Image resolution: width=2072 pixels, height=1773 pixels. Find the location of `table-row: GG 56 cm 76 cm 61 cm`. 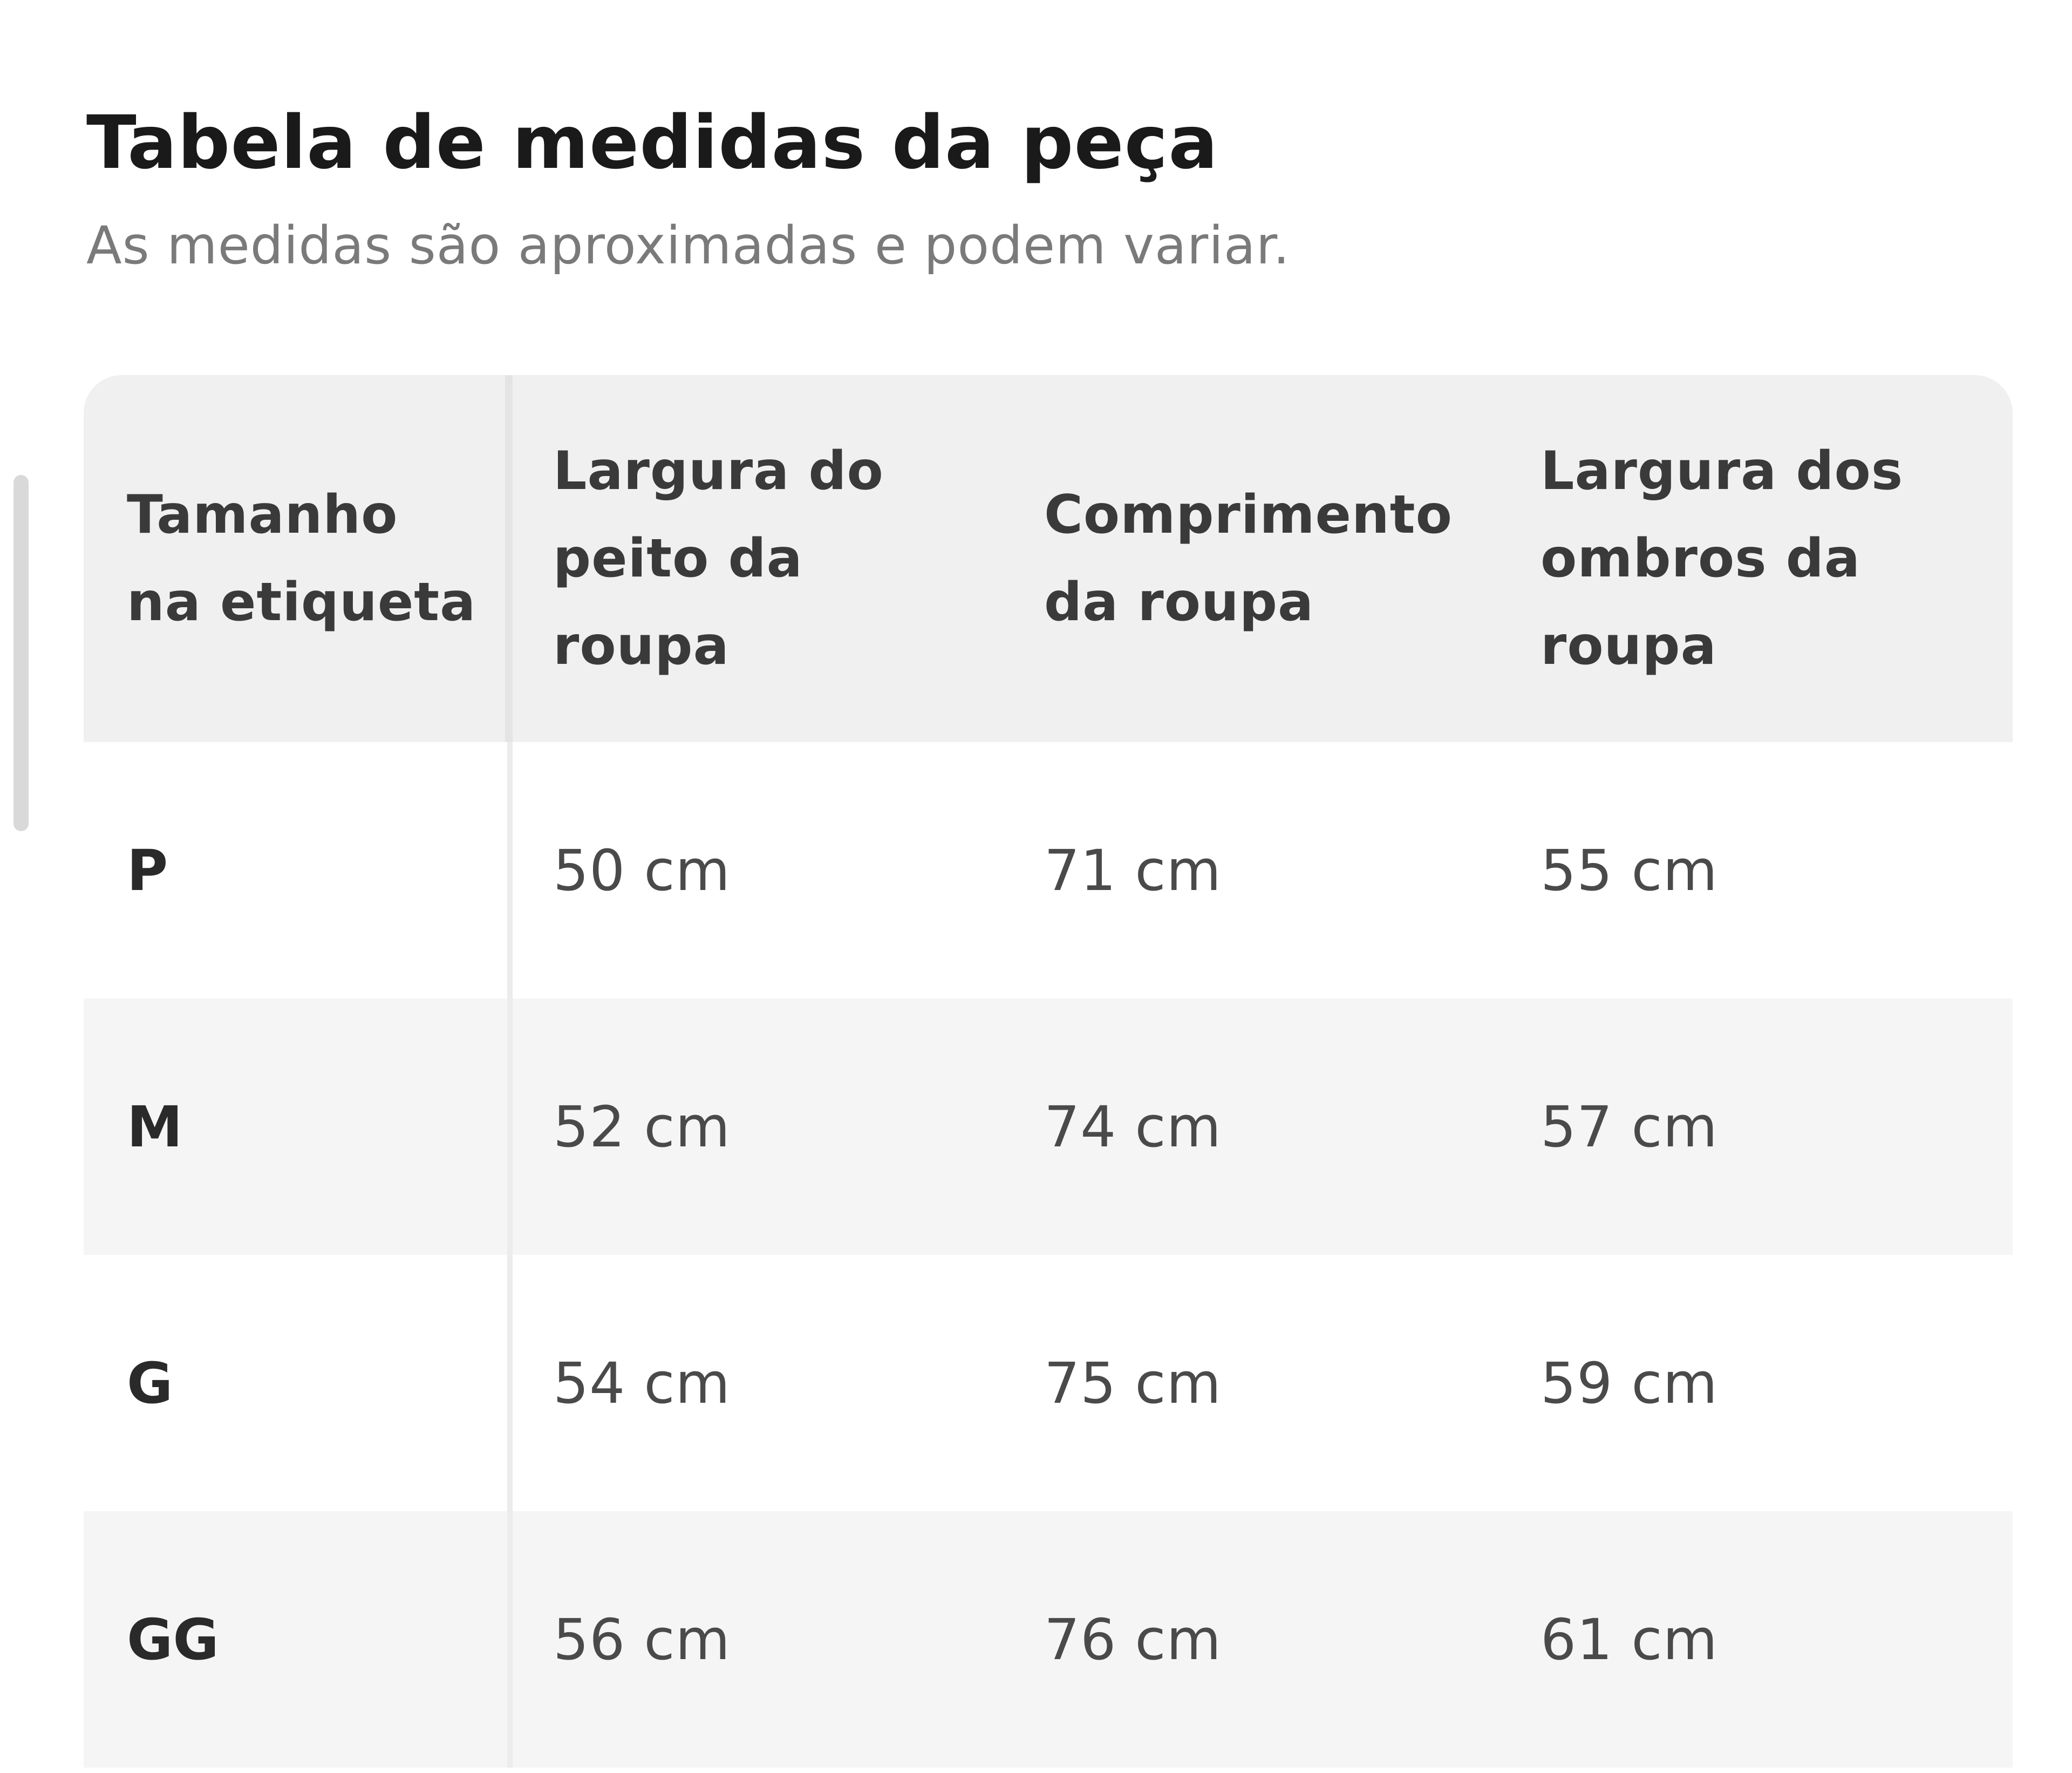

table-row: GG 56 cm 76 cm 61 cm is located at coordinates (1048, 1639).